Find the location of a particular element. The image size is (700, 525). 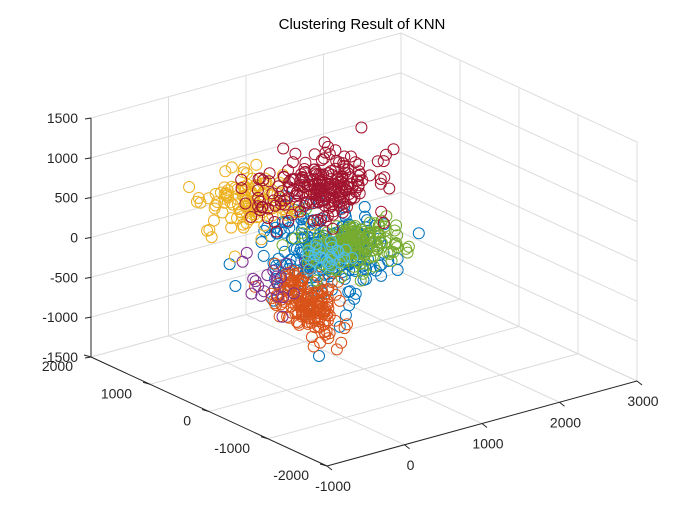

gridline-z-backwall is located at coordinates (246, 155).